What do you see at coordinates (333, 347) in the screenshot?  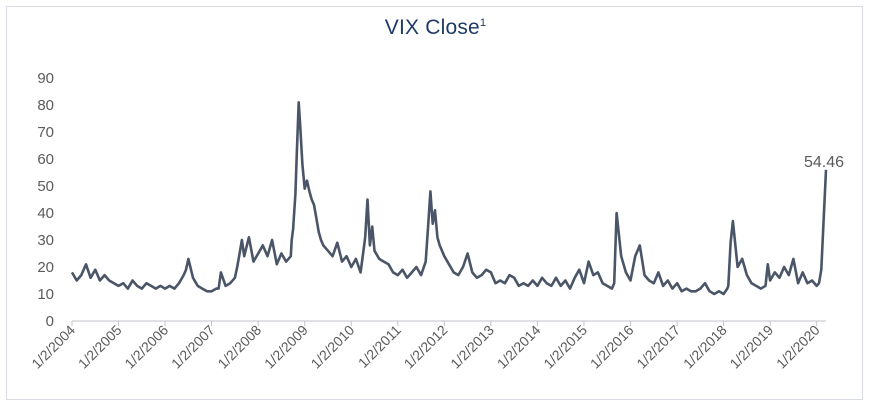 I see `x-tick-label: 1/2/2010` at bounding box center [333, 347].